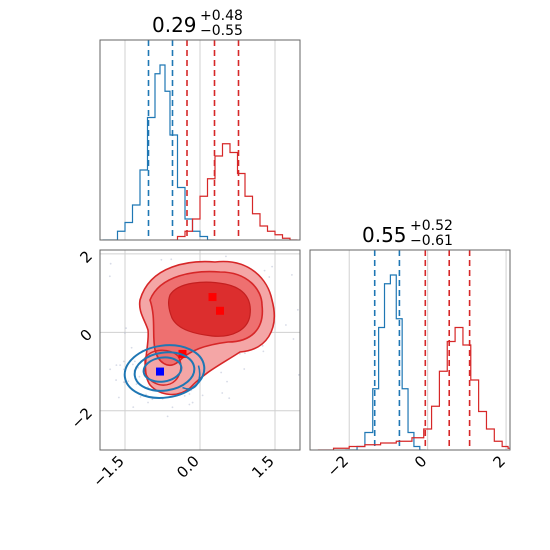  What do you see at coordinates (431, 241) in the screenshot?
I see `panel-title-minus: −0.61` at bounding box center [431, 241].